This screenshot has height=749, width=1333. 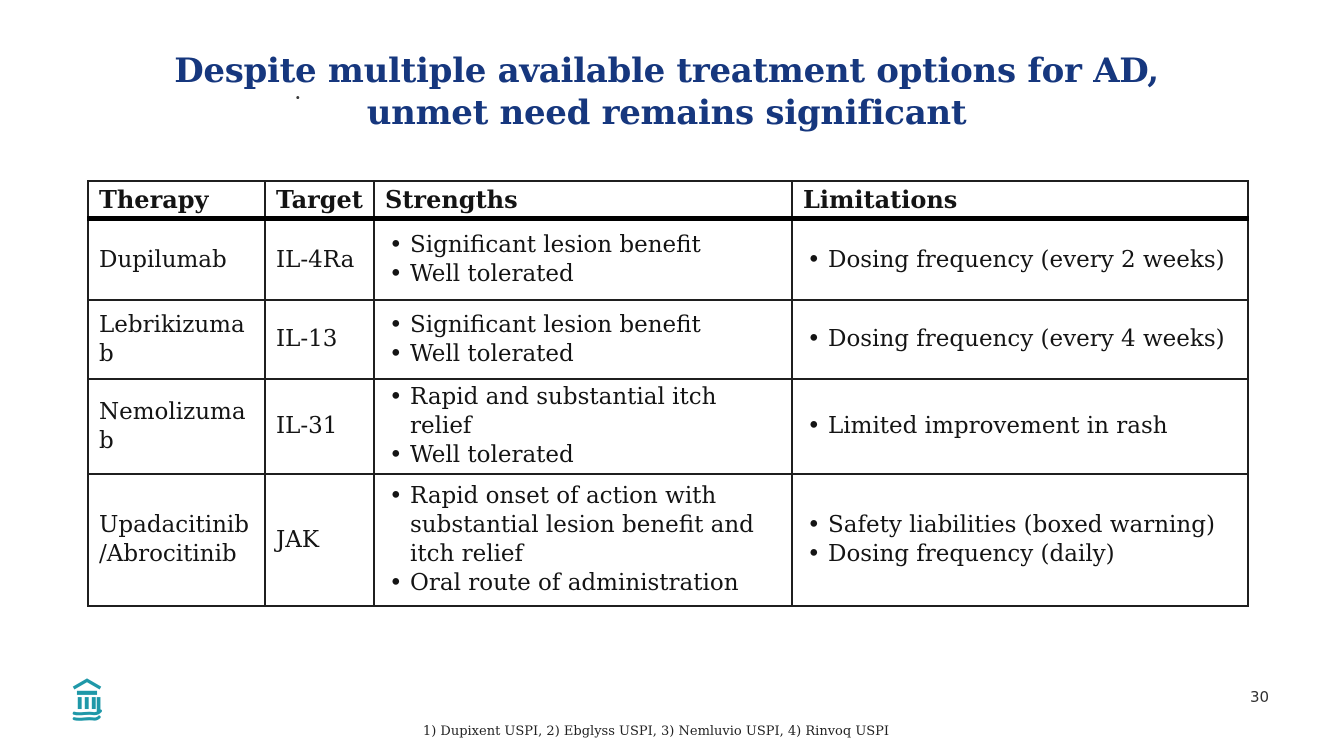 I want to click on limitations-list: Limited improvement in rash, so click(x=1021, y=426).